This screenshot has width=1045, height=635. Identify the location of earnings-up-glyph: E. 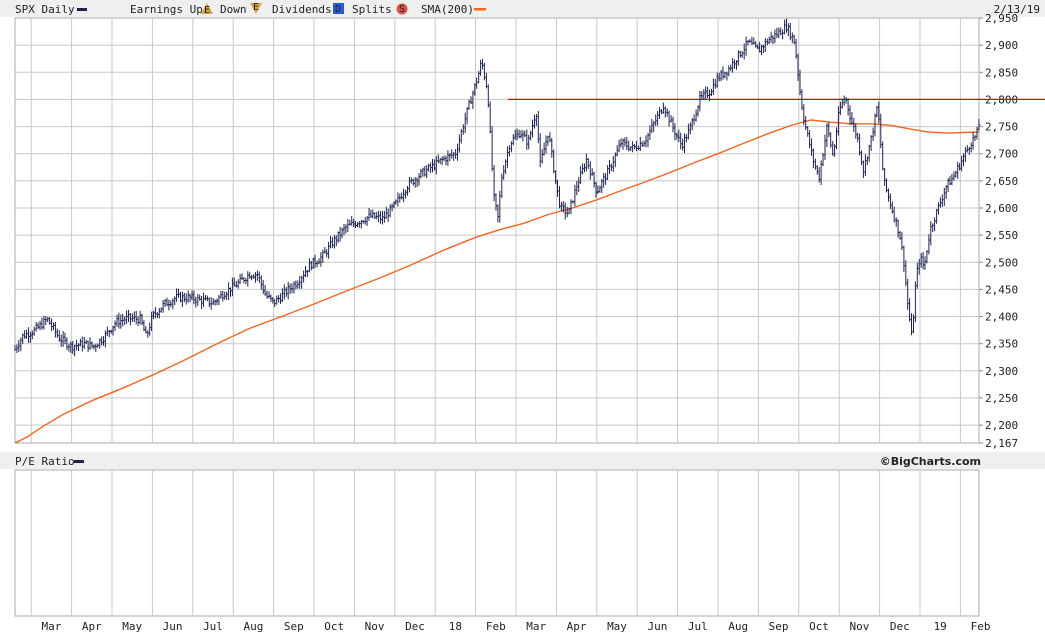
(207, 10).